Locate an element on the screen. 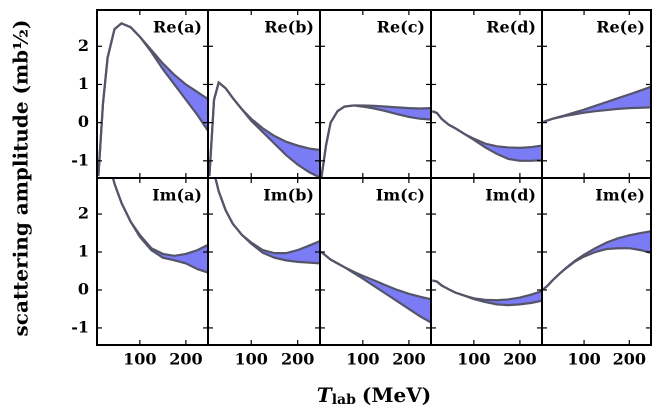  panel-label: Re(d) is located at coordinates (511, 27).